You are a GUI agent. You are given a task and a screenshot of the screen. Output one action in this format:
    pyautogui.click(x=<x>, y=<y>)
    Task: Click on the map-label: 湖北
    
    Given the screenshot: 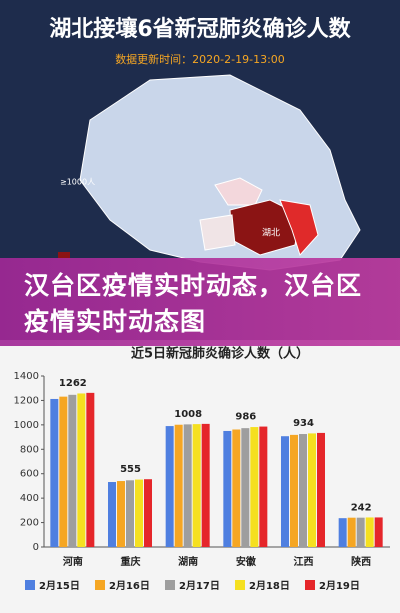 What is the action you would take?
    pyautogui.click(x=271, y=233)
    